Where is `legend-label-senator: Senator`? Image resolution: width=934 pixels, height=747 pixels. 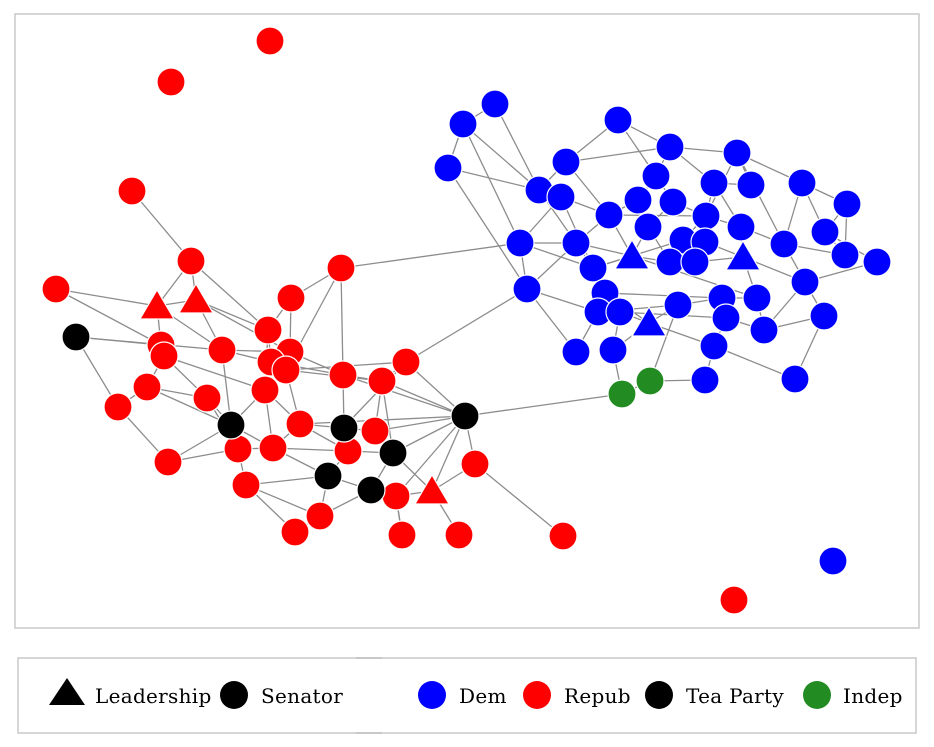
legend-label-senator: Senator is located at coordinates (302, 696).